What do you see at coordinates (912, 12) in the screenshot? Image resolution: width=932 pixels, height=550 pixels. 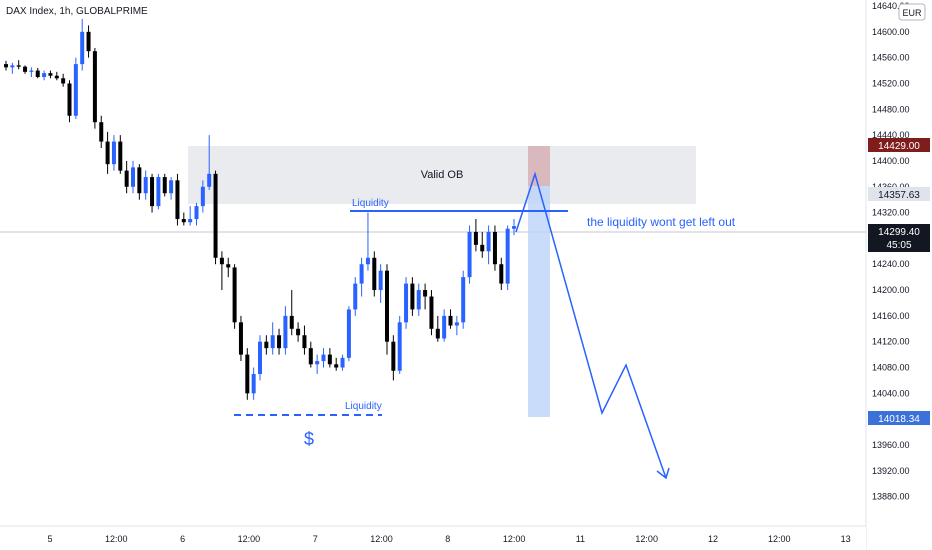 I see `currency-badge: EUR` at bounding box center [912, 12].